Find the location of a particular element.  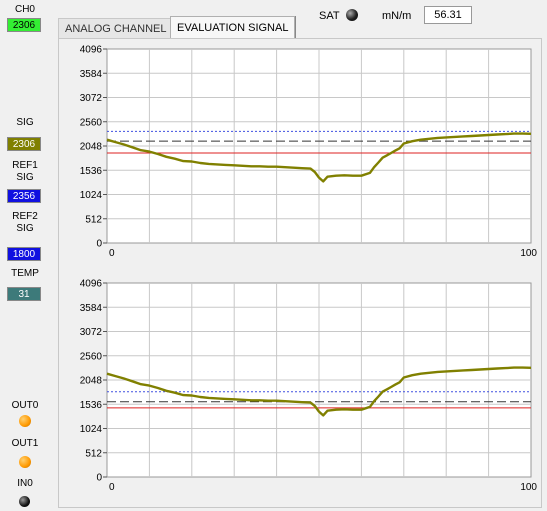

temp-value: 31 is located at coordinates (24, 294).